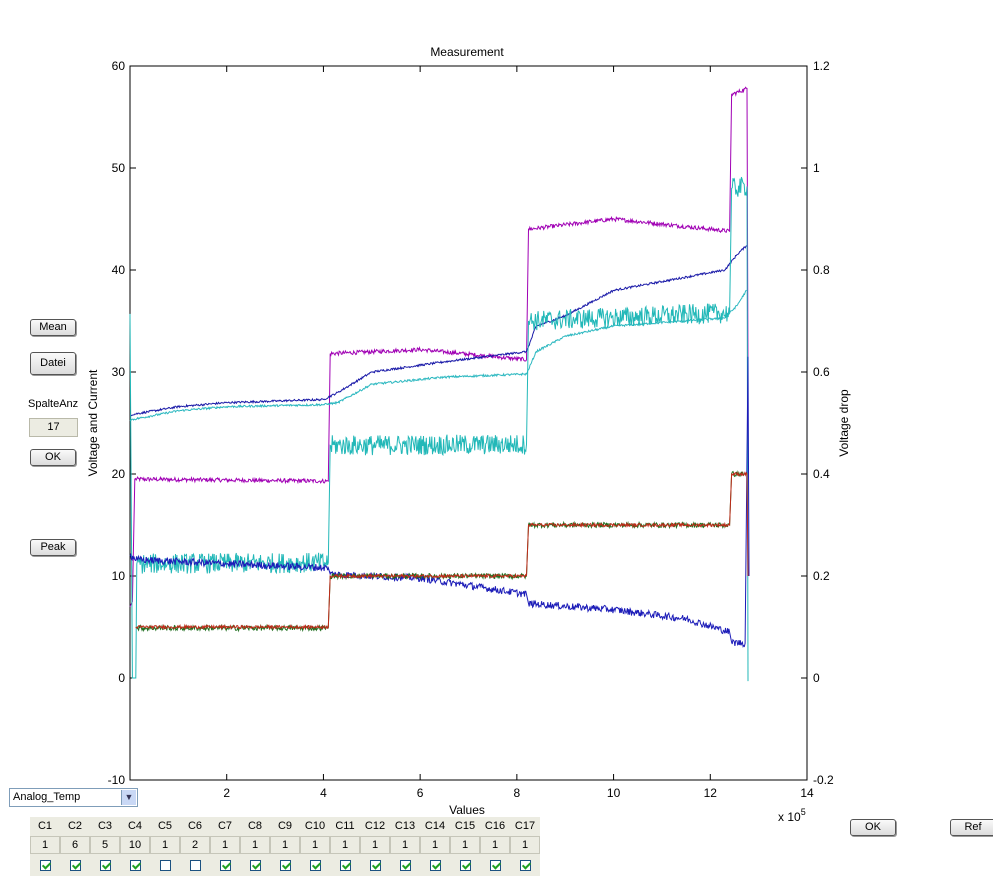 The image size is (993, 877). Describe the element at coordinates (844, 423) in the screenshot. I see `y-axis-right-label: Voltage drop` at that location.